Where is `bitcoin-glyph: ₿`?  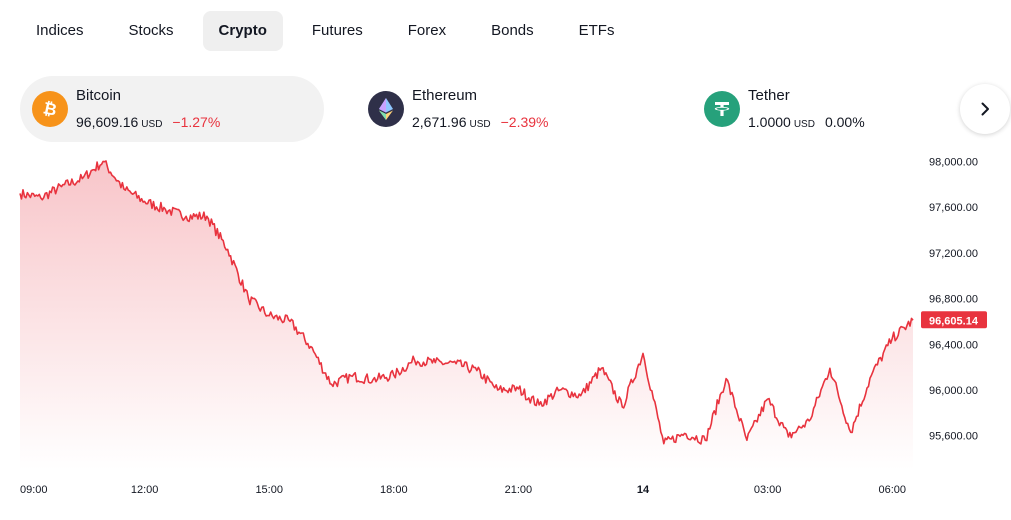
bitcoin-glyph: ₿ is located at coordinates (49, 108).